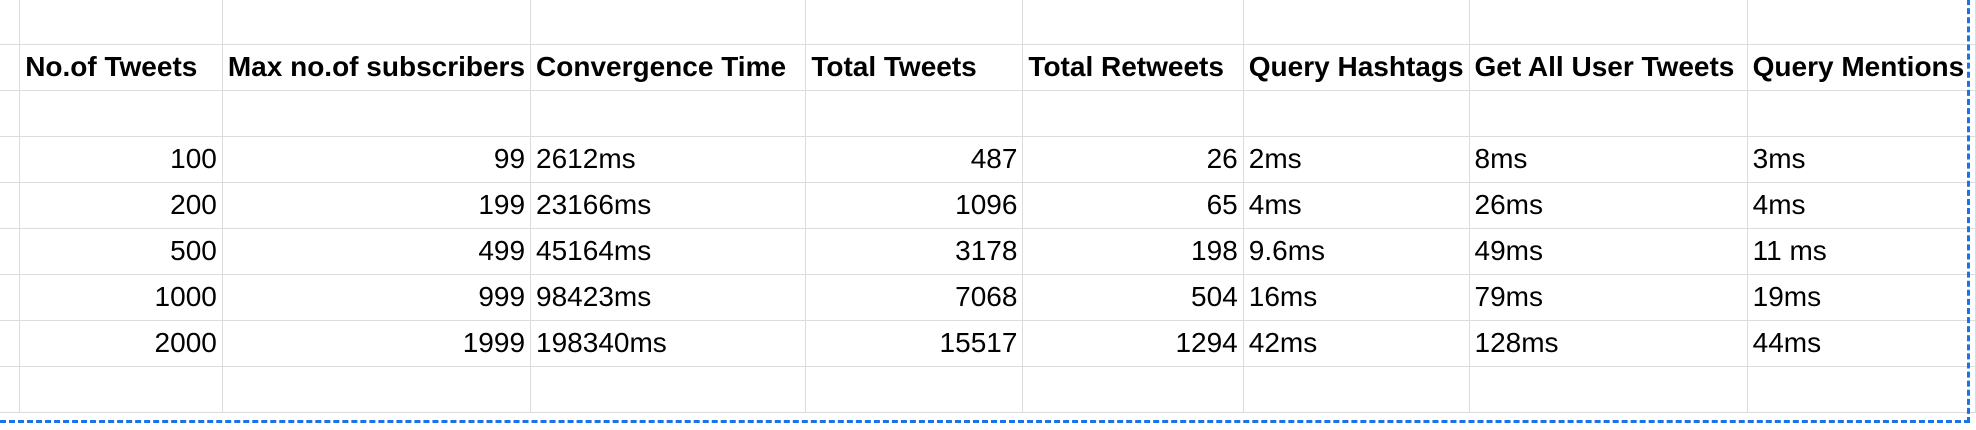 Image resolution: width=1976 pixels, height=430 pixels. I want to click on cell: 500, so click(121, 251).